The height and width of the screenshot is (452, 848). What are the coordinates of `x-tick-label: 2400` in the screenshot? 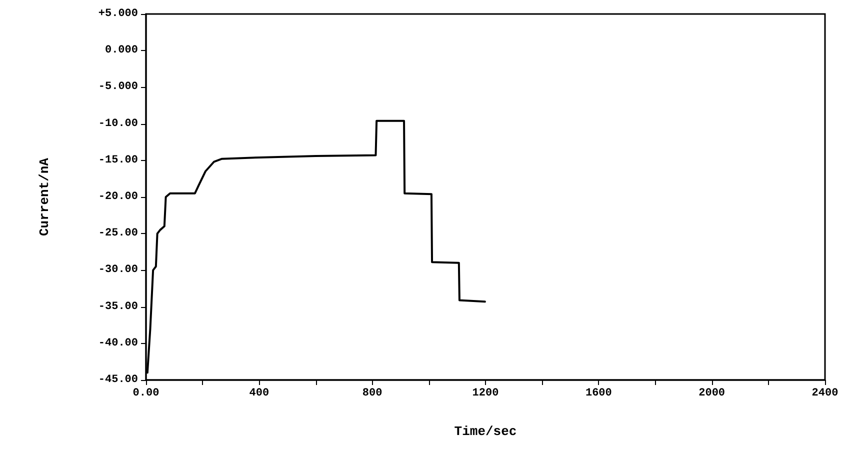 It's located at (825, 394).